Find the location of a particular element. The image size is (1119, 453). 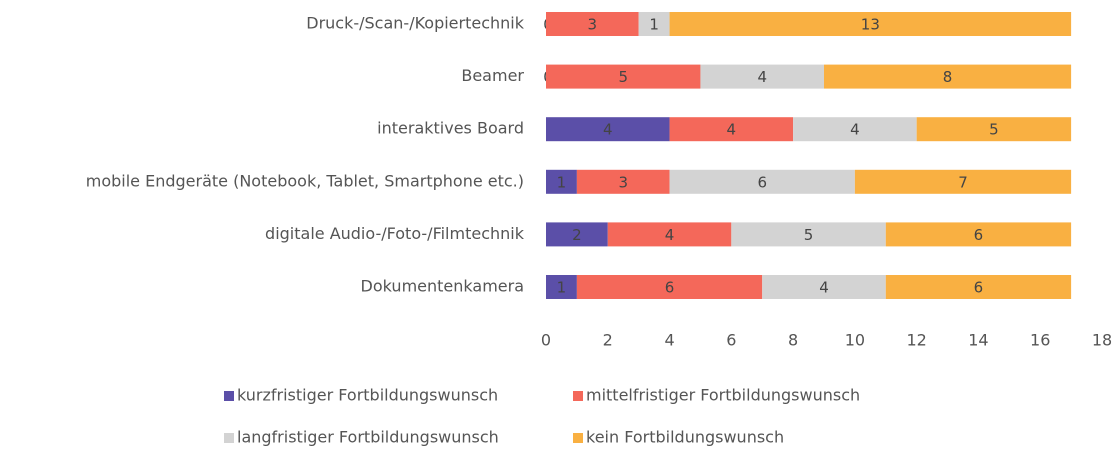

x-tick-label: 2 is located at coordinates (608, 340).